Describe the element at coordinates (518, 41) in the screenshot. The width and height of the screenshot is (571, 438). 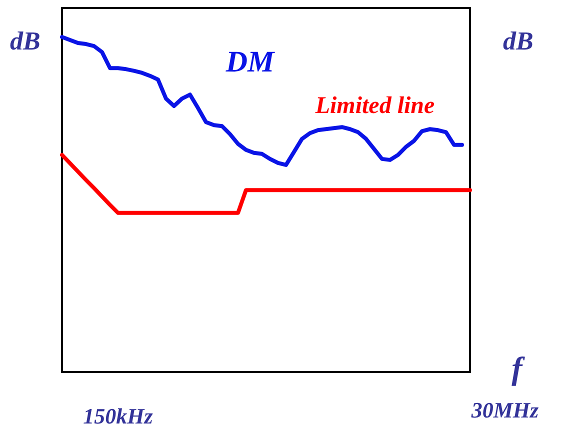
I see `y2-axis-title: dB` at that location.